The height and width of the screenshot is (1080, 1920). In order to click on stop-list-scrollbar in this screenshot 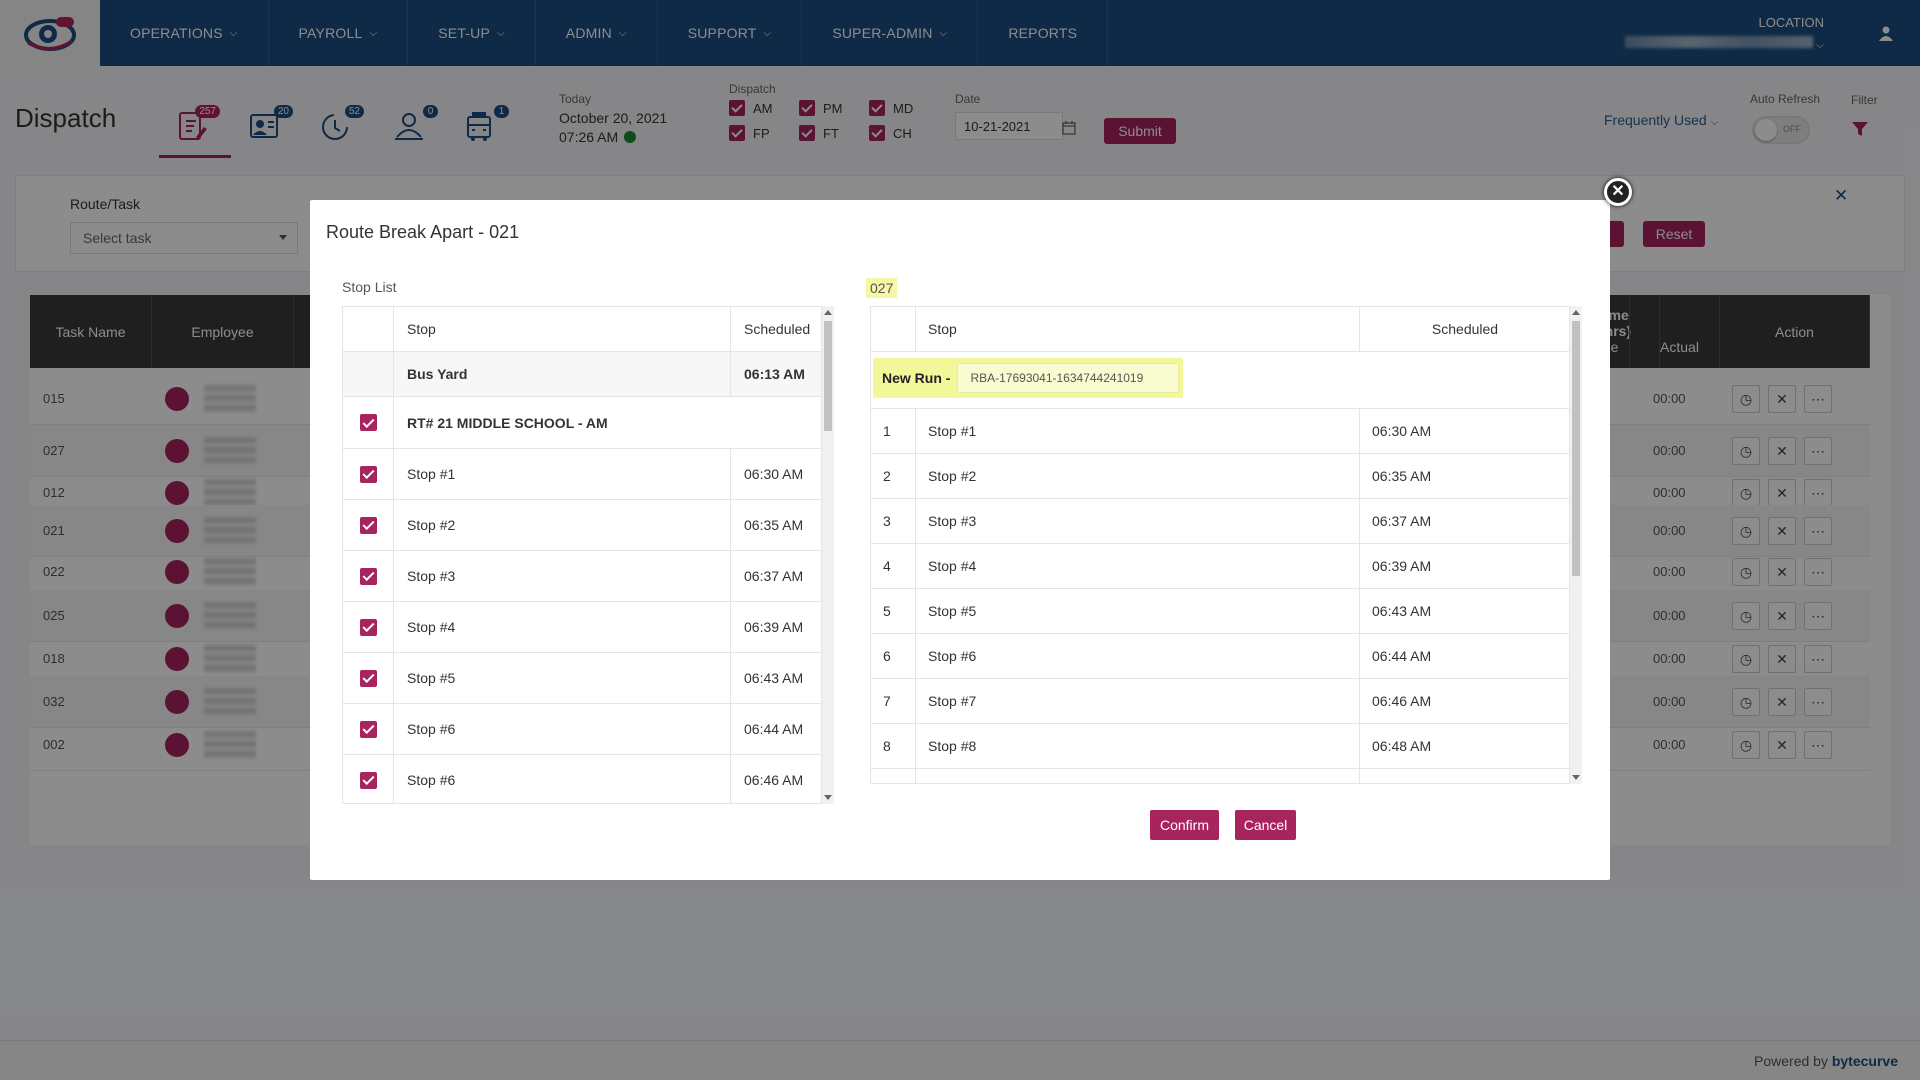, I will do `click(828, 555)`.